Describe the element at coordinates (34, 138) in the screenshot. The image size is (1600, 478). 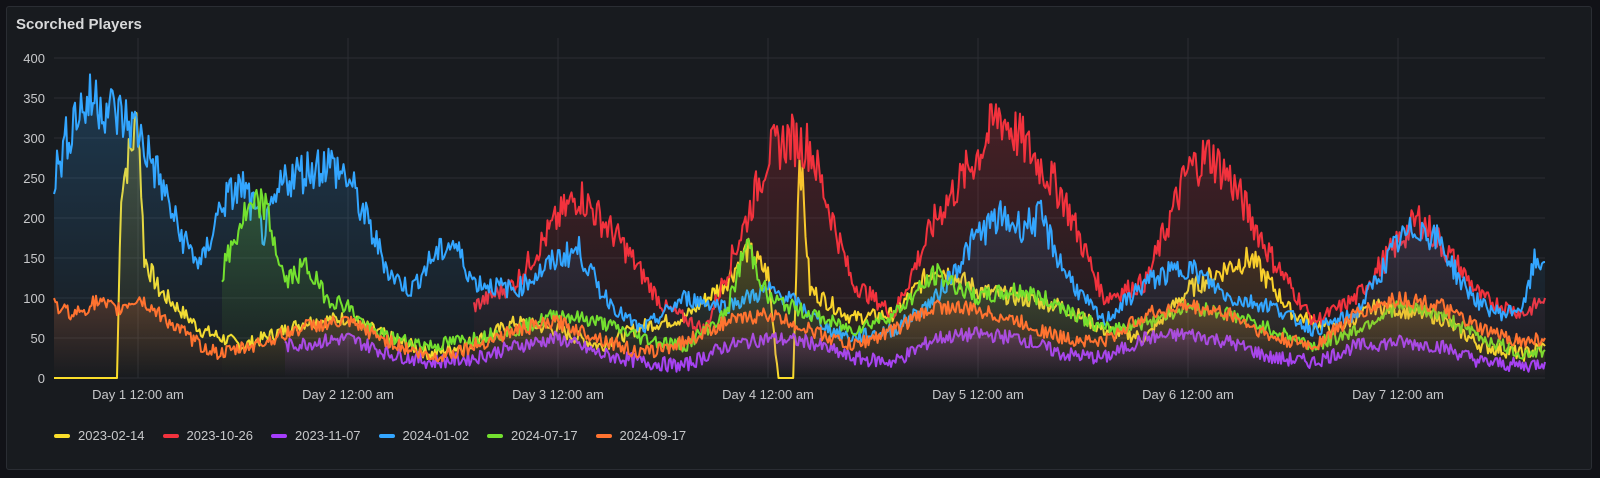
I see `y-tick-label: 300` at that location.